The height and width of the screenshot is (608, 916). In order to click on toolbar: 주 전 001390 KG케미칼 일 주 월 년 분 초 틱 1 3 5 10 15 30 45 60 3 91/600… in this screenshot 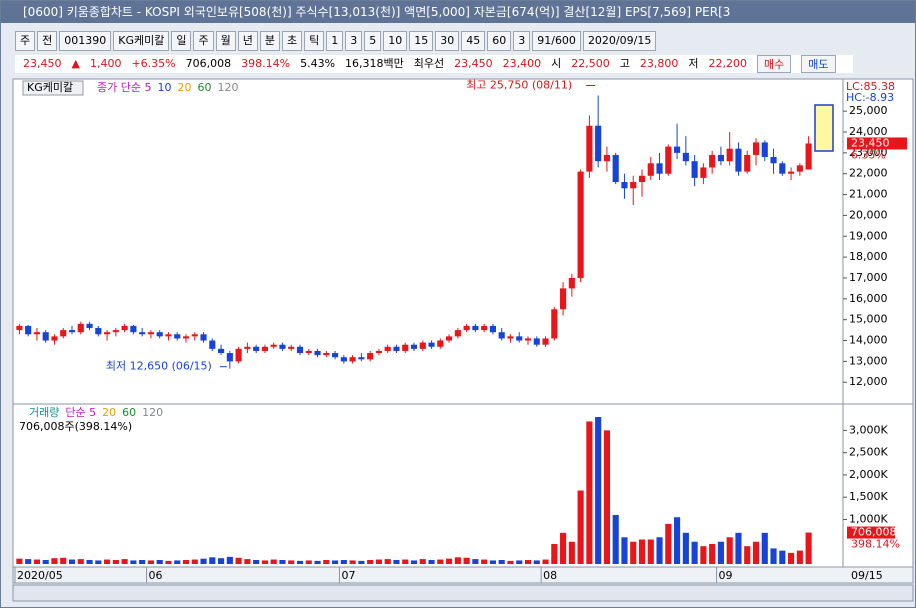, I will do `click(336, 41)`.